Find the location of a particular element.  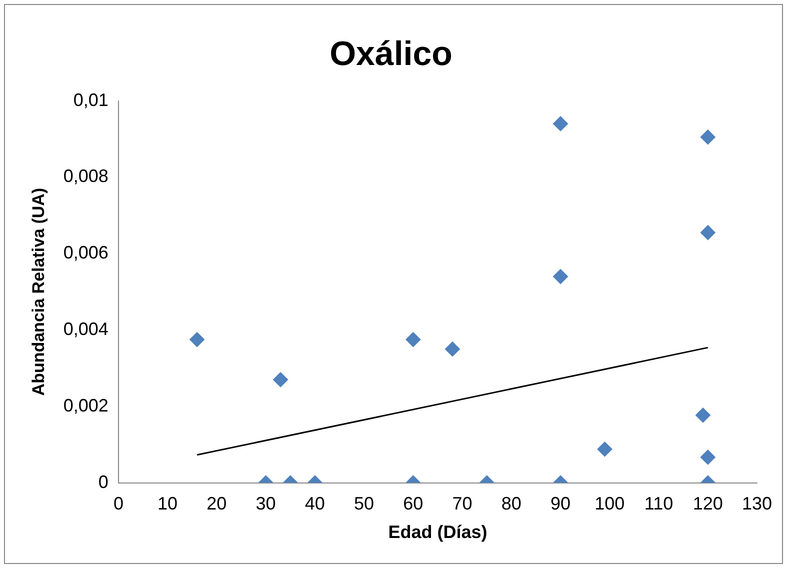

x-tick-label: 80 is located at coordinates (511, 504).